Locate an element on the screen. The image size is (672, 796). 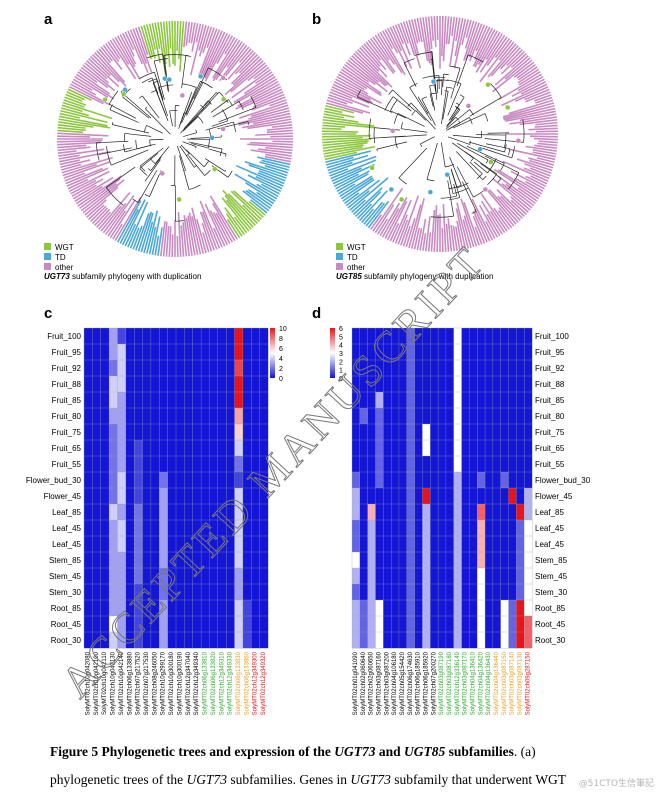
caption-line2-c: subfamily that underwent WGT is located at coordinates (478, 779).